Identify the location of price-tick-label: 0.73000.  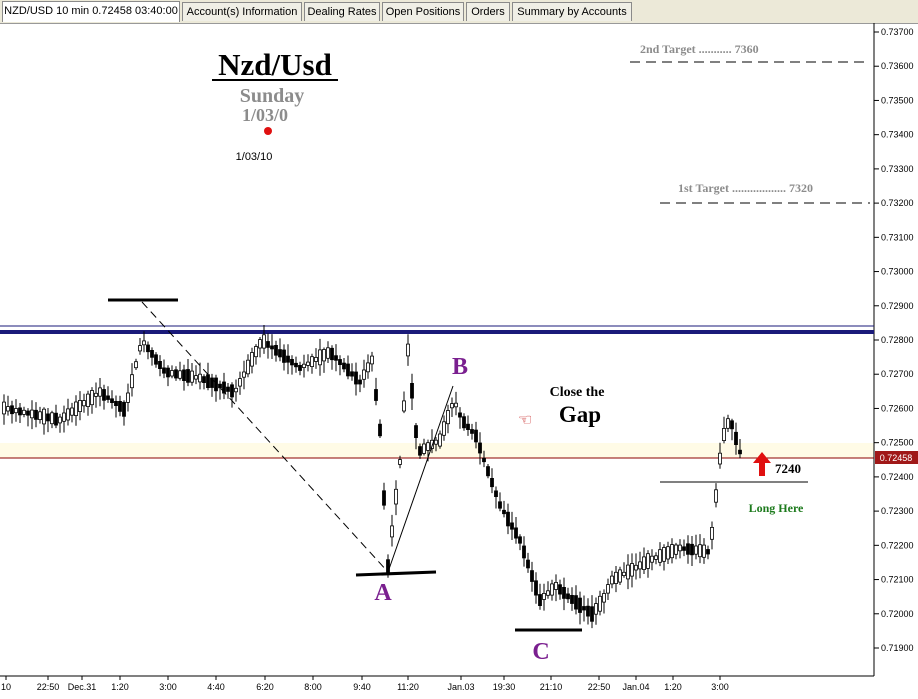
(897, 272).